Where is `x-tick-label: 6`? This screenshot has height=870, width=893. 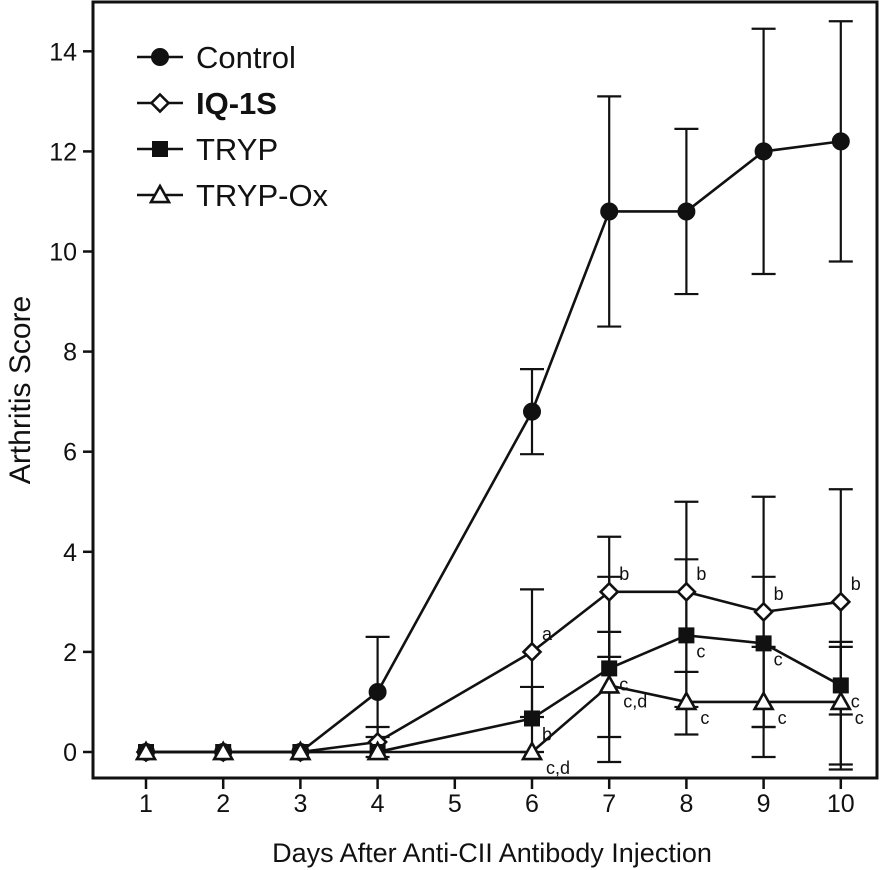 x-tick-label: 6 is located at coordinates (532, 804).